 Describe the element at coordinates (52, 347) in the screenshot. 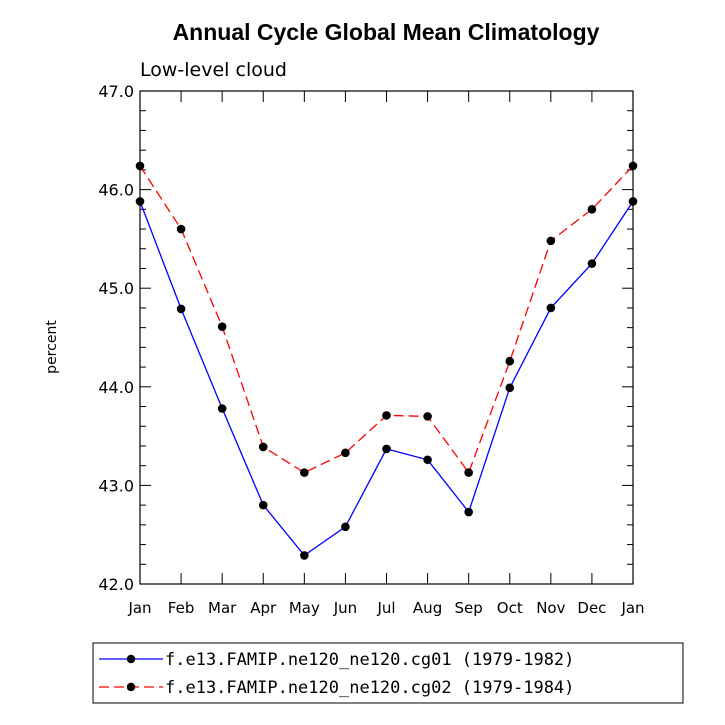

I see `y-axis-label: percent` at that location.